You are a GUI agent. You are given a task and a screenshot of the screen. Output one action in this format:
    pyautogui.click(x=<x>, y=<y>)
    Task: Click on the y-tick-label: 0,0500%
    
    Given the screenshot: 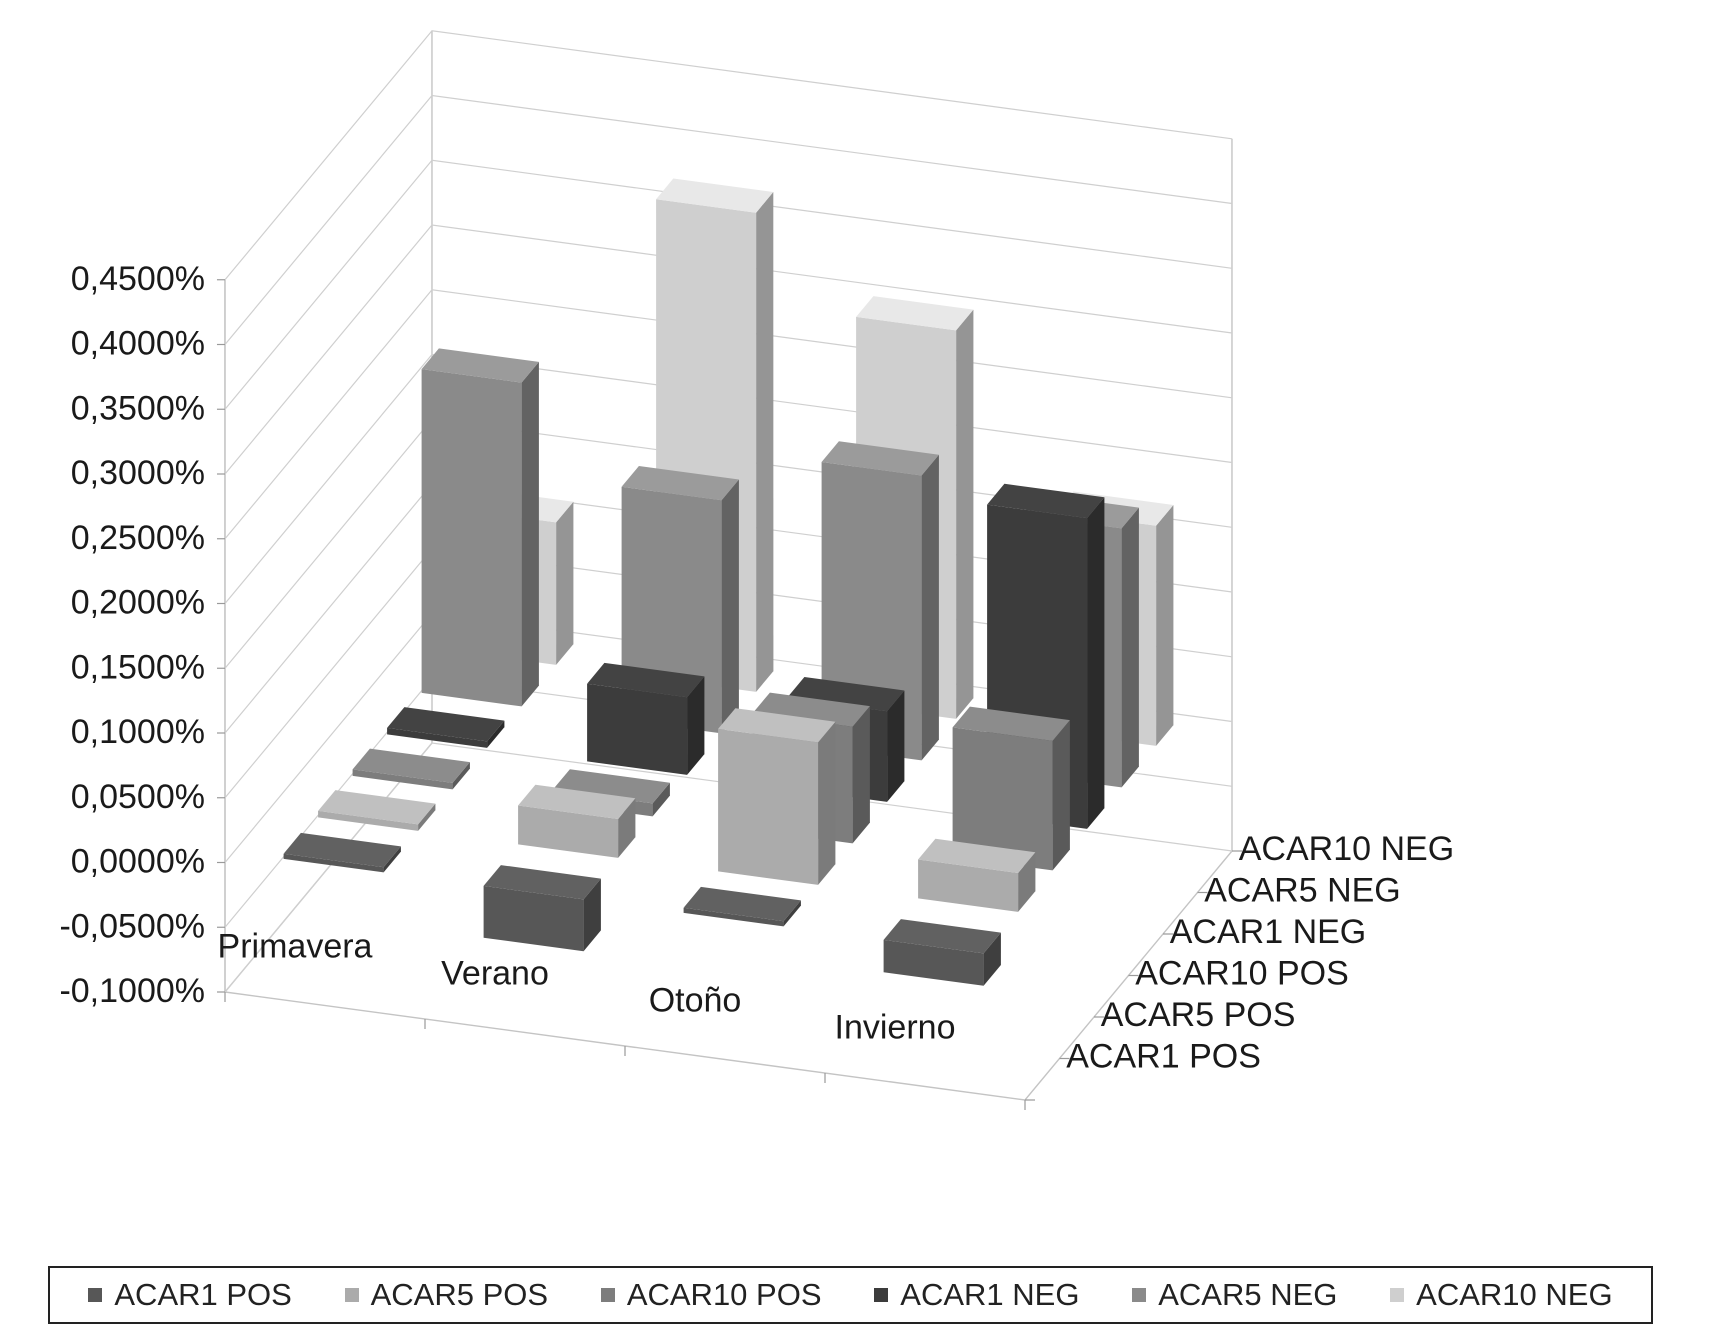 What is the action you would take?
    pyautogui.click(x=138, y=797)
    